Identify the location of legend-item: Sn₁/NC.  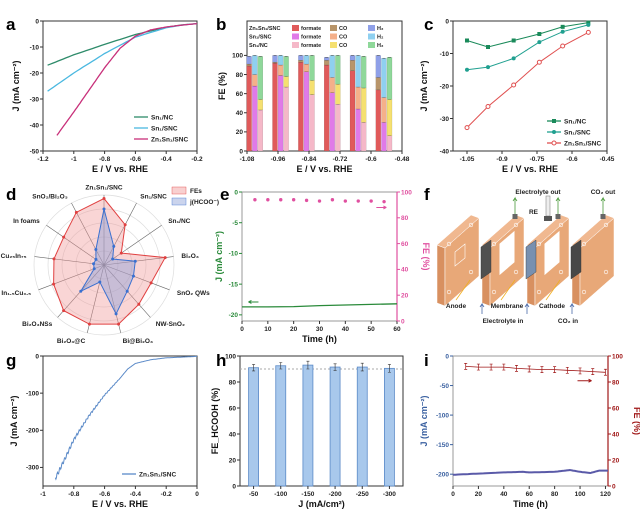
(153, 117).